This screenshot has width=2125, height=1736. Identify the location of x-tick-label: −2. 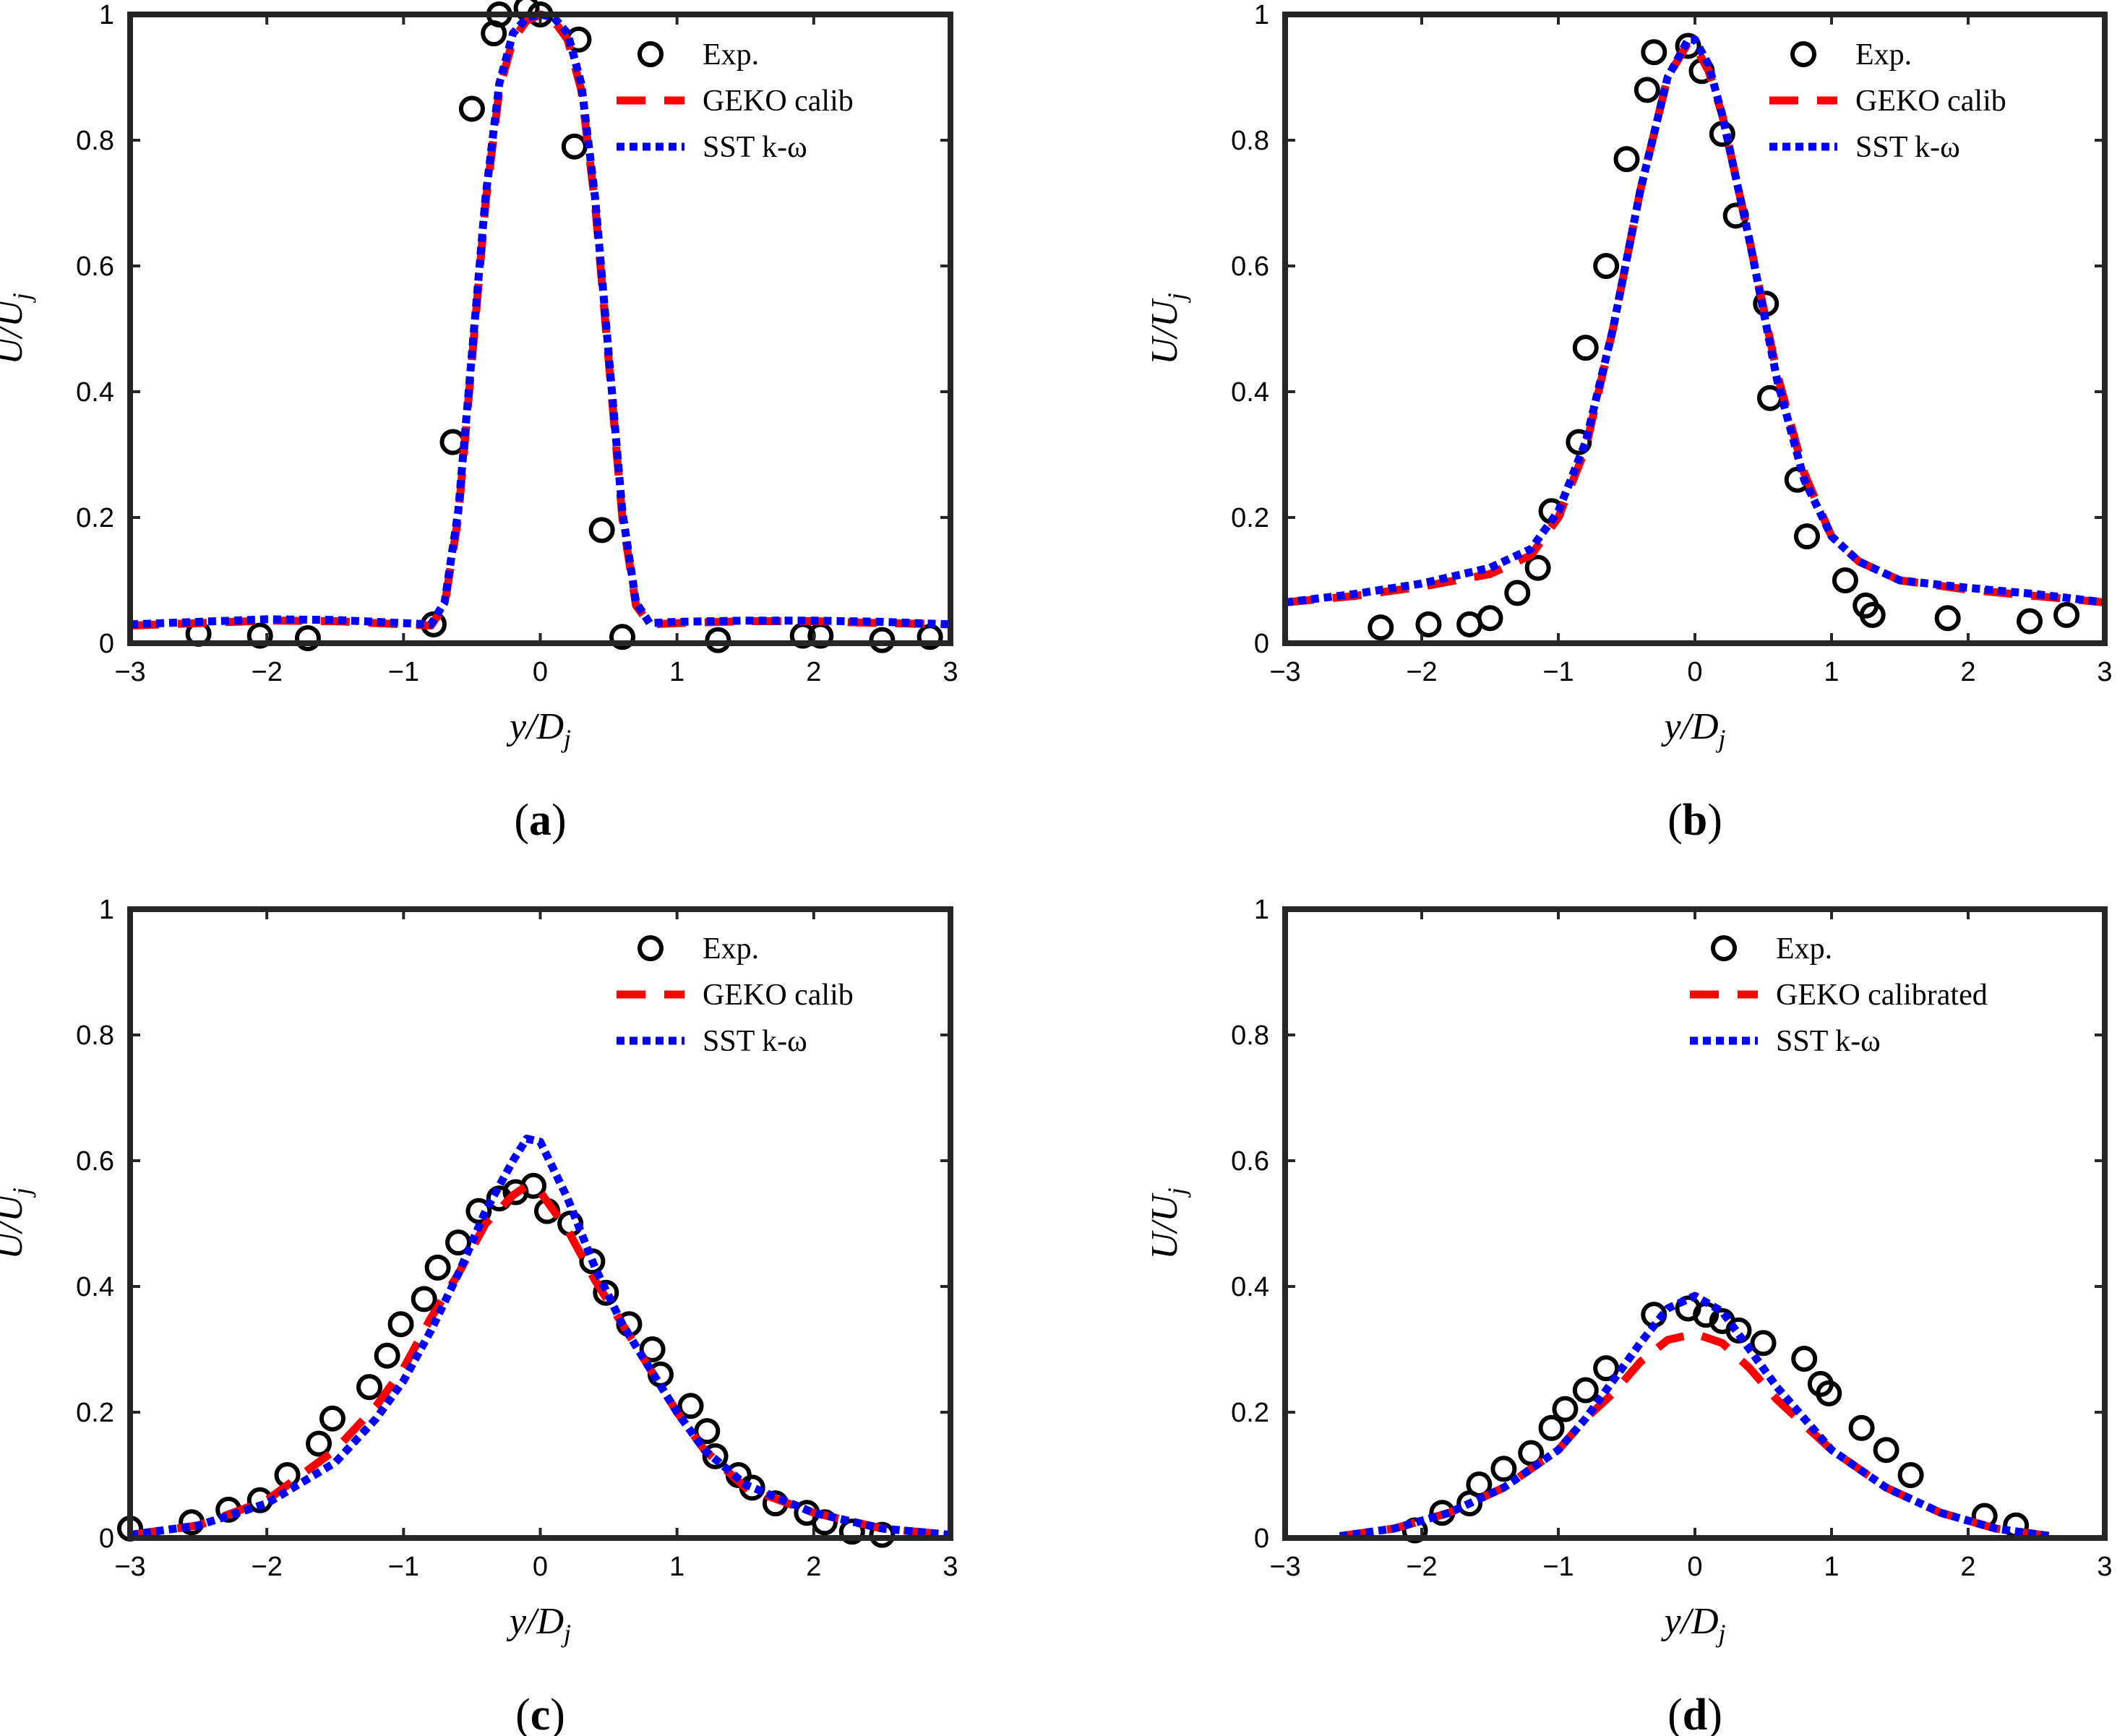
(267, 672).